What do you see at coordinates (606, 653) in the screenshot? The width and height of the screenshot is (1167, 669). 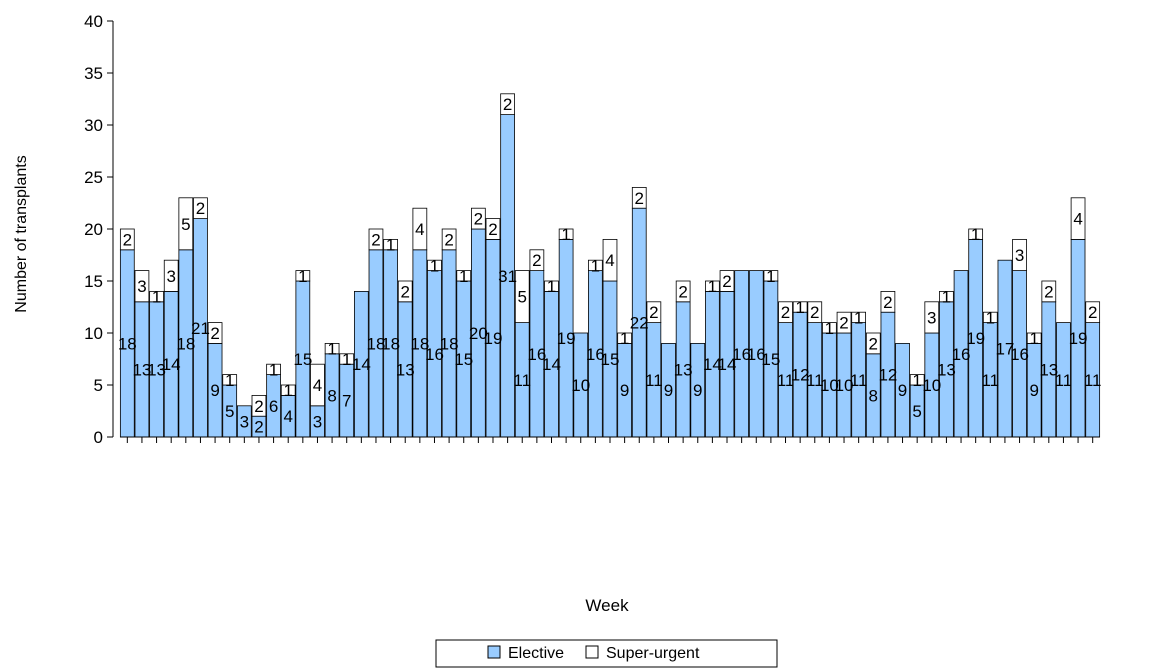 I see `legend: Elective Super-urgent` at bounding box center [606, 653].